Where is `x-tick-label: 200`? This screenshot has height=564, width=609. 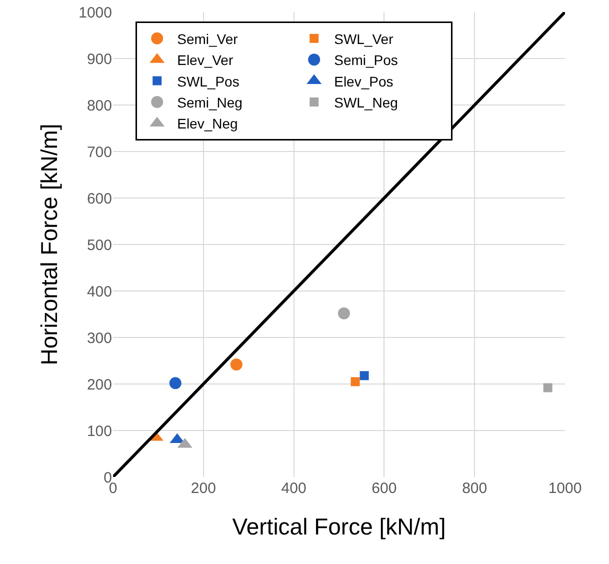 x-tick-label: 200 is located at coordinates (203, 488).